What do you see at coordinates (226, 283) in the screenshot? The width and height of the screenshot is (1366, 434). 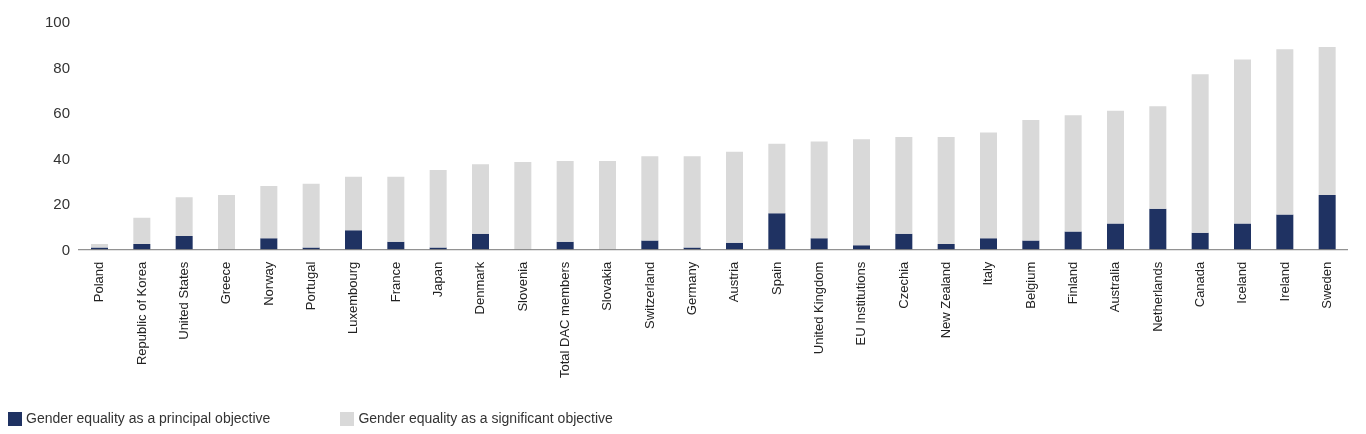 I see `x-tick-label: Greece` at bounding box center [226, 283].